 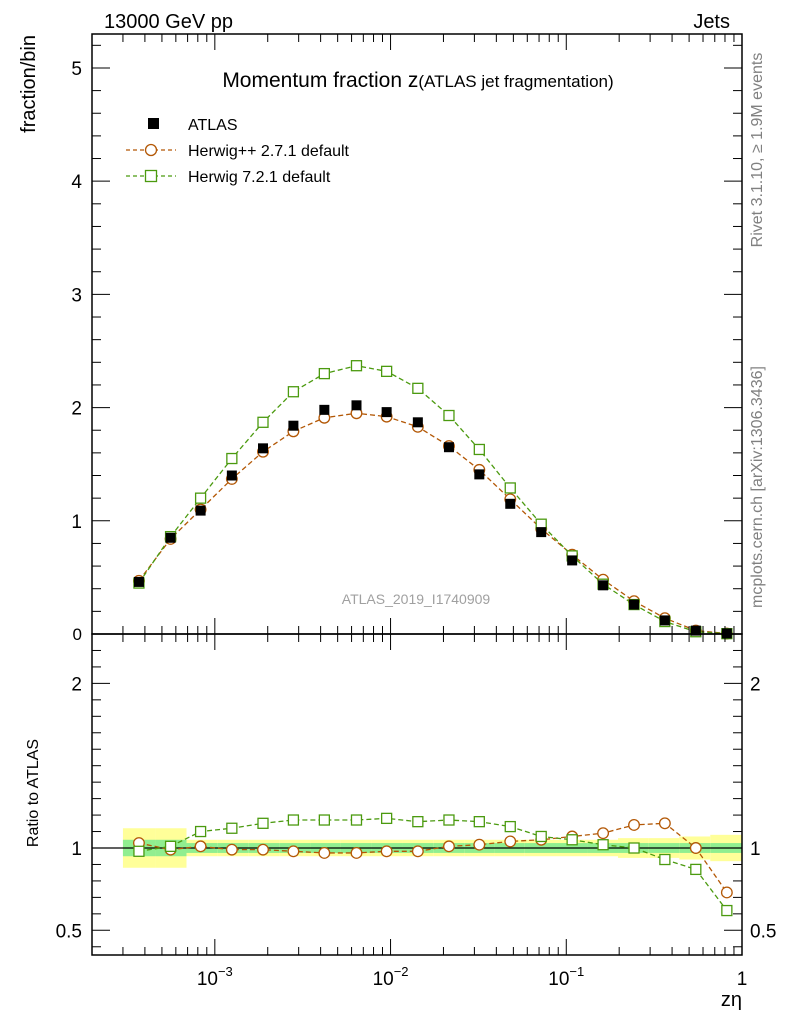 I want to click on x-tick-label: 1, so click(x=742, y=979).